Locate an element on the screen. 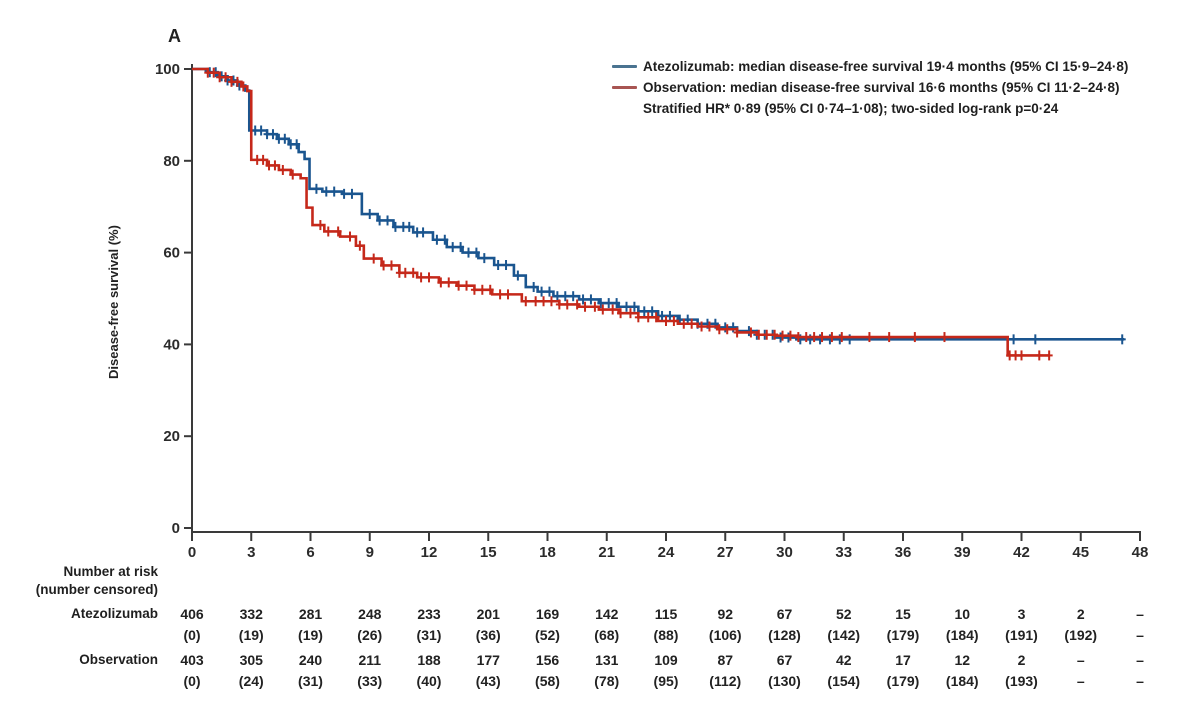  censored-value: (142) is located at coordinates (844, 635).